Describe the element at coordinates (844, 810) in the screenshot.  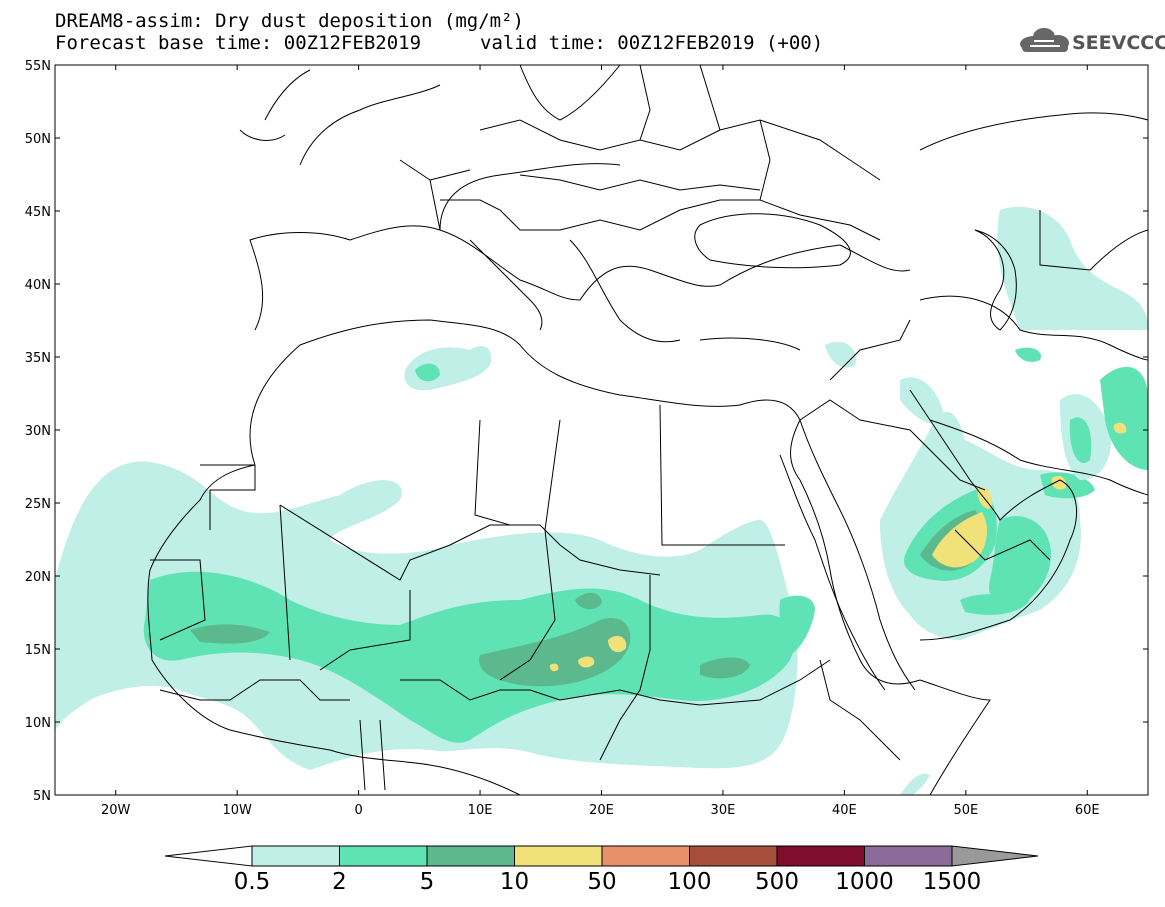
I see `lon-tick-label: 40E` at that location.